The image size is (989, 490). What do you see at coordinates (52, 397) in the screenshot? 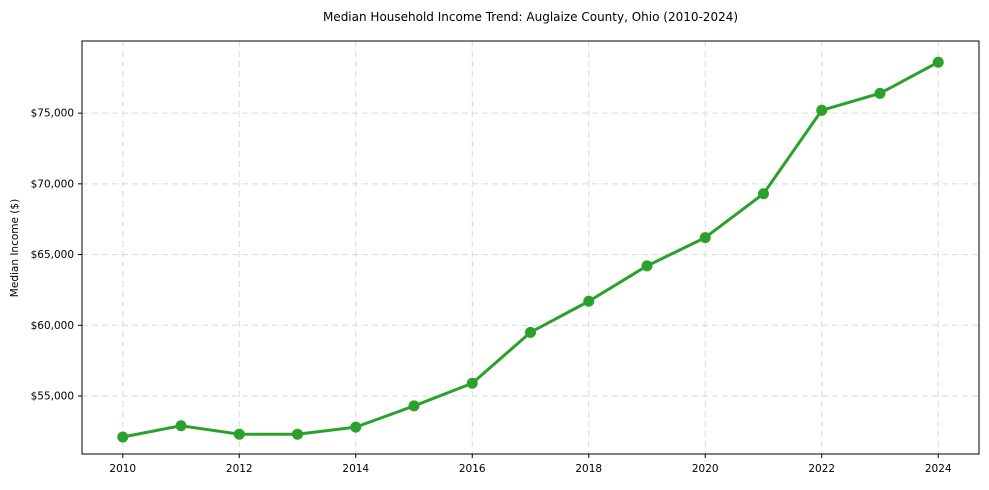
I see `y-tick-label: $55,000` at bounding box center [52, 397].